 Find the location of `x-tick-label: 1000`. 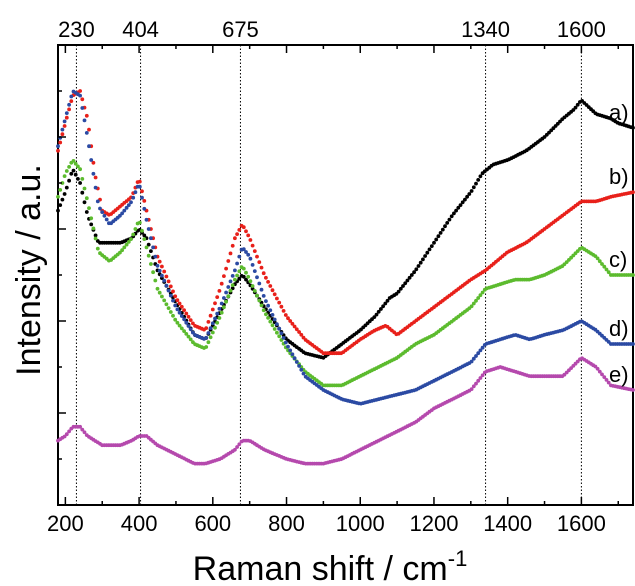

x-tick-label: 1000 is located at coordinates (360, 523).